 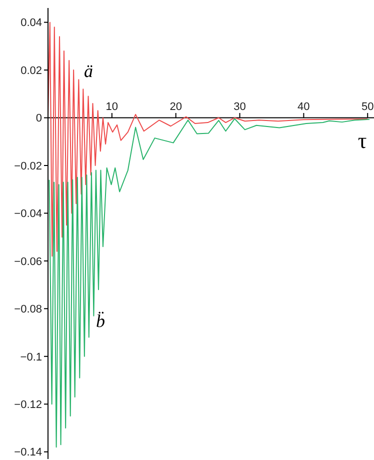 What do you see at coordinates (88, 71) in the screenshot?
I see `annotation: ä` at bounding box center [88, 71].